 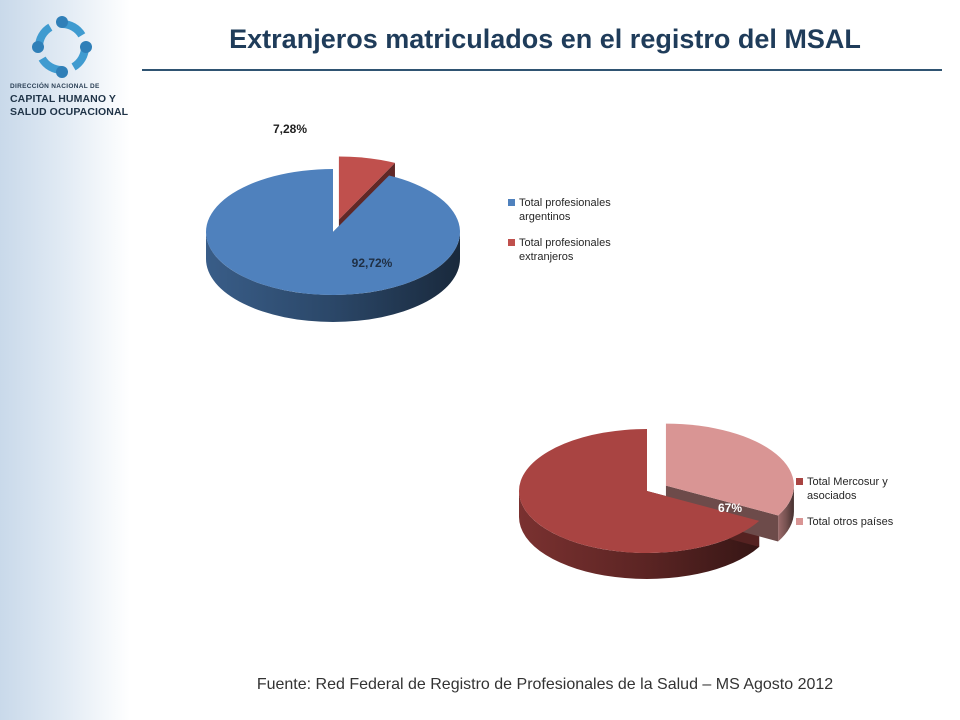 I want to click on legend-label: Total Mercosur y, so click(x=847, y=482).